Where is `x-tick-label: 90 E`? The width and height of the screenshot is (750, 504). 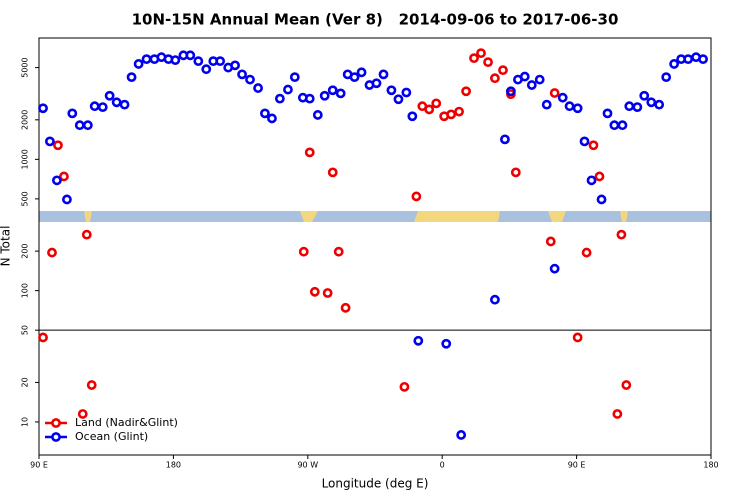
x-tick-label: 90 E is located at coordinates (39, 465).